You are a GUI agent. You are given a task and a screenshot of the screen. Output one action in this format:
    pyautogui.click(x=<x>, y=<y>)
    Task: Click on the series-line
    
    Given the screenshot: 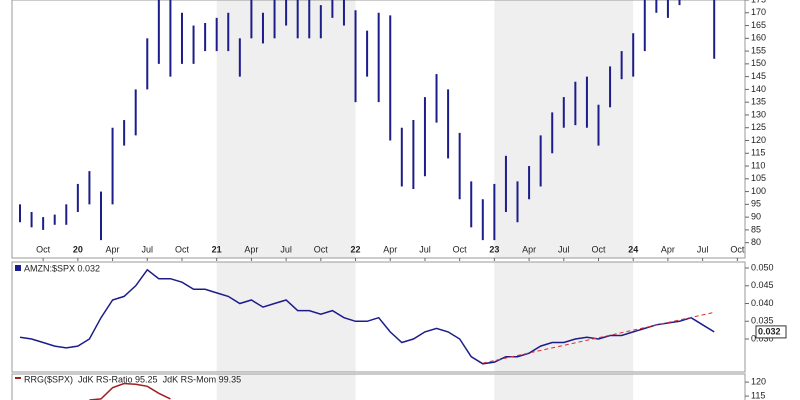 What is the action you would take?
    pyautogui.click(x=130, y=391)
    